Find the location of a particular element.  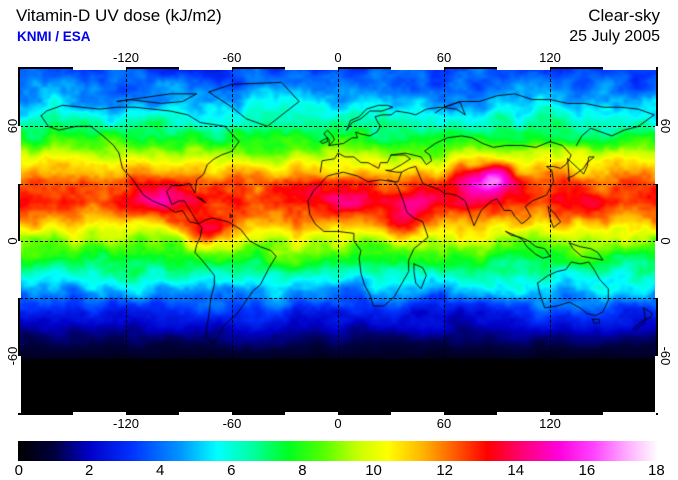

colorbar-label: 4 is located at coordinates (160, 470).